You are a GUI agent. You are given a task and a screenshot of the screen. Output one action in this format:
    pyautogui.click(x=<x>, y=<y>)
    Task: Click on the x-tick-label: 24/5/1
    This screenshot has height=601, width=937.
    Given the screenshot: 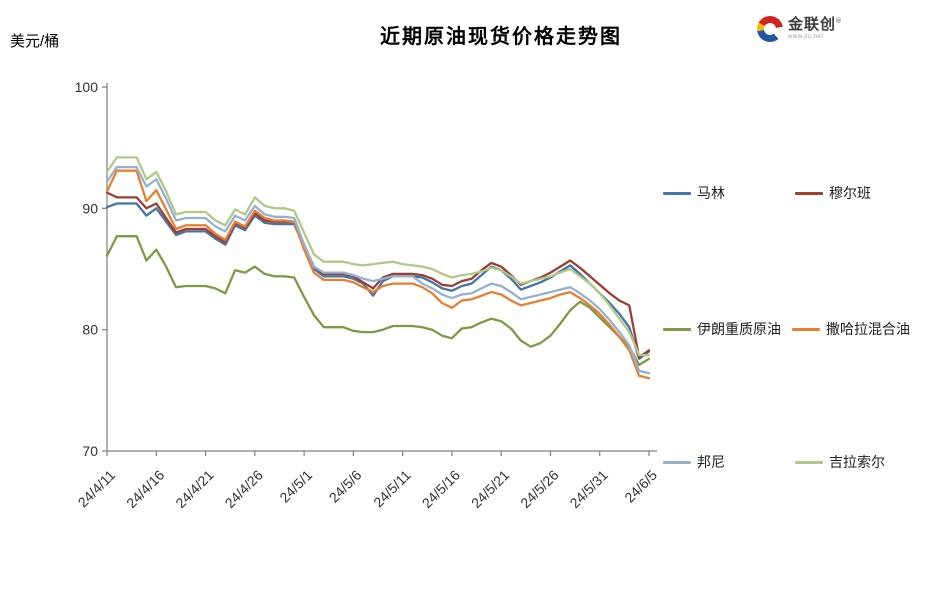 What is the action you would take?
    pyautogui.click(x=295, y=486)
    